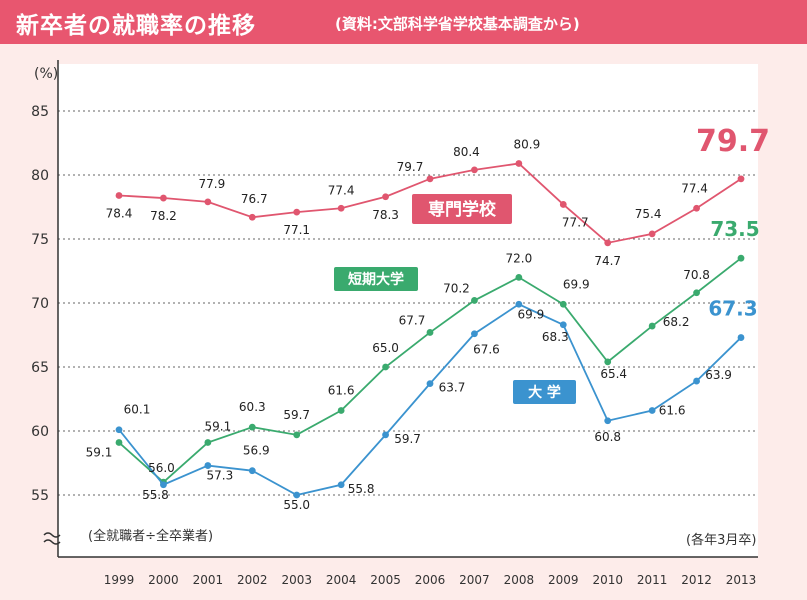  What do you see at coordinates (555, 337) in the screenshot?
I see `data-label-daigaku: 68.3` at bounding box center [555, 337].